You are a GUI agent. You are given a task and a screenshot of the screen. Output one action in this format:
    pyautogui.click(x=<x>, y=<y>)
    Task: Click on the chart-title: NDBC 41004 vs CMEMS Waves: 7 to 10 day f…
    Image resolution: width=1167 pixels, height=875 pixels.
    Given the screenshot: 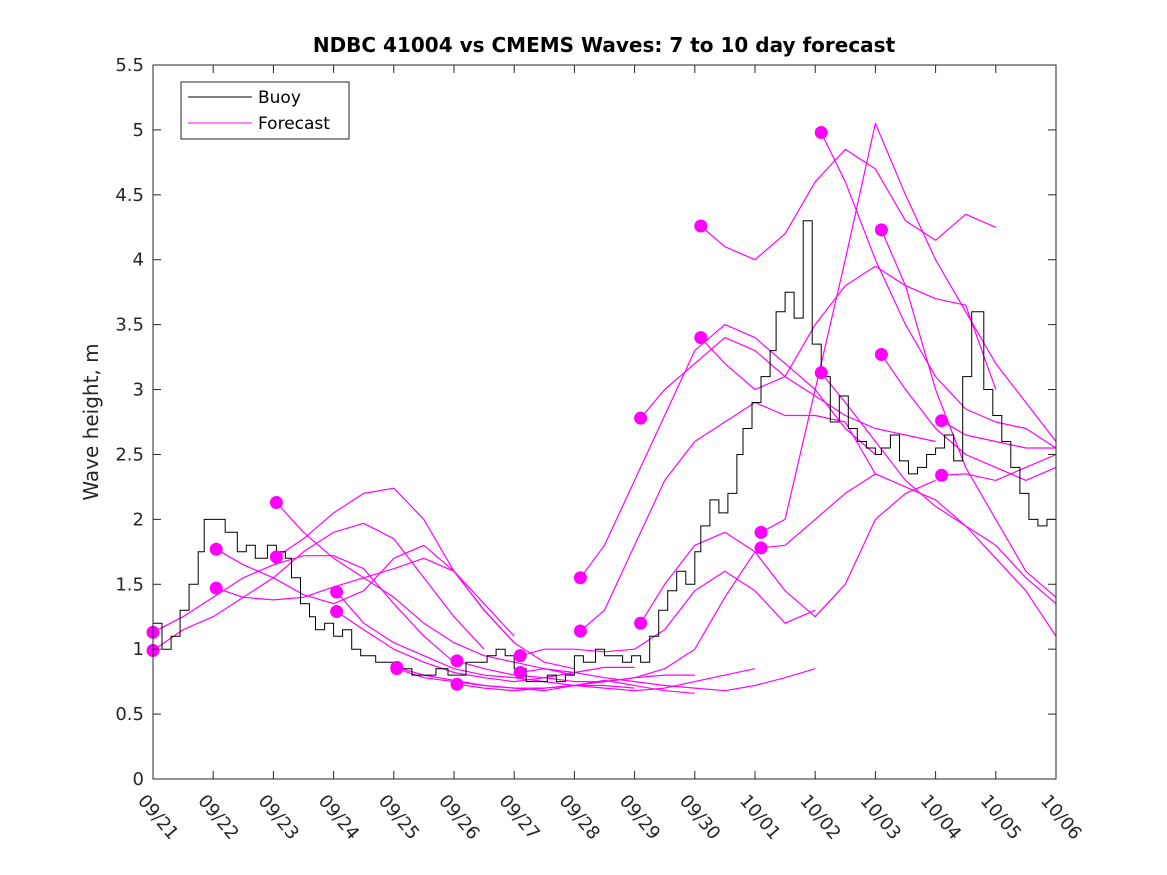 What is the action you would take?
    pyautogui.click(x=604, y=45)
    